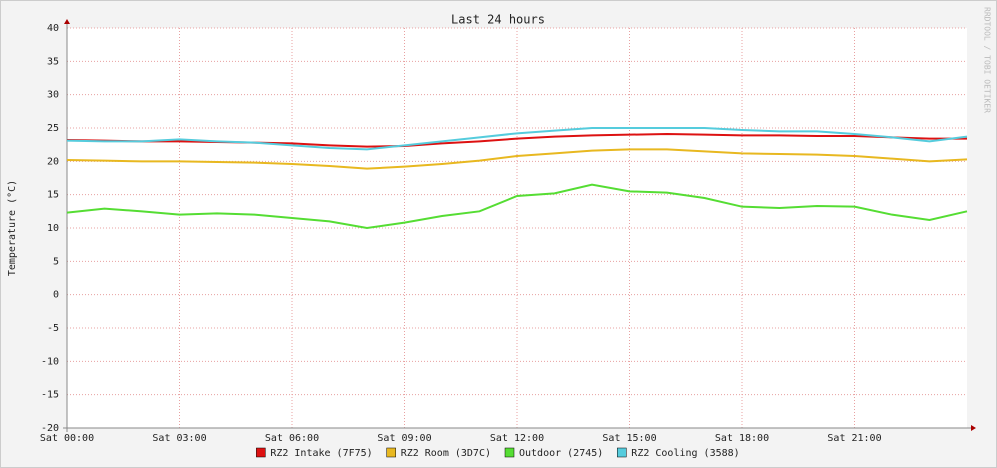  I want to click on chart-title: Last 24 hours, so click(498, 20).